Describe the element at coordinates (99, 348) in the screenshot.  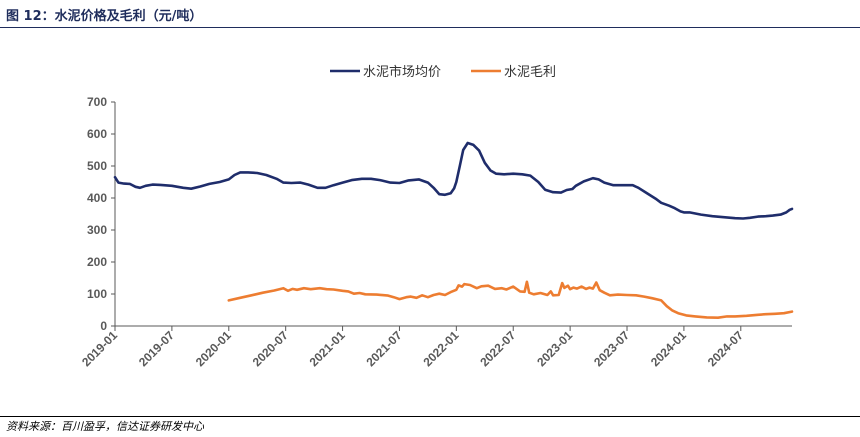
I see `x-tick-label: 2019-01` at that location.